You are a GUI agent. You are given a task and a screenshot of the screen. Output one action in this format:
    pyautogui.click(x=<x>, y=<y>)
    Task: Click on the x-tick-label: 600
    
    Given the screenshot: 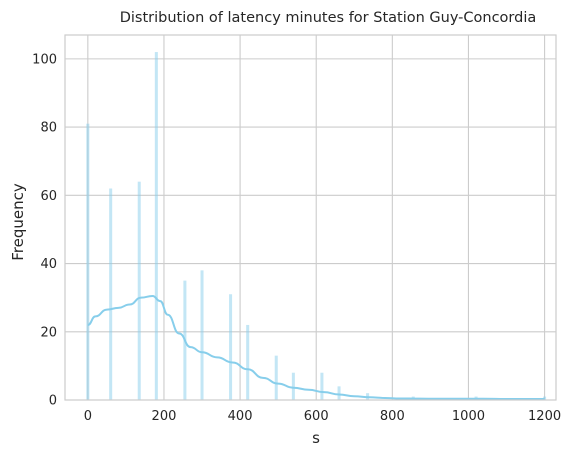 What is the action you would take?
    pyautogui.click(x=316, y=416)
    